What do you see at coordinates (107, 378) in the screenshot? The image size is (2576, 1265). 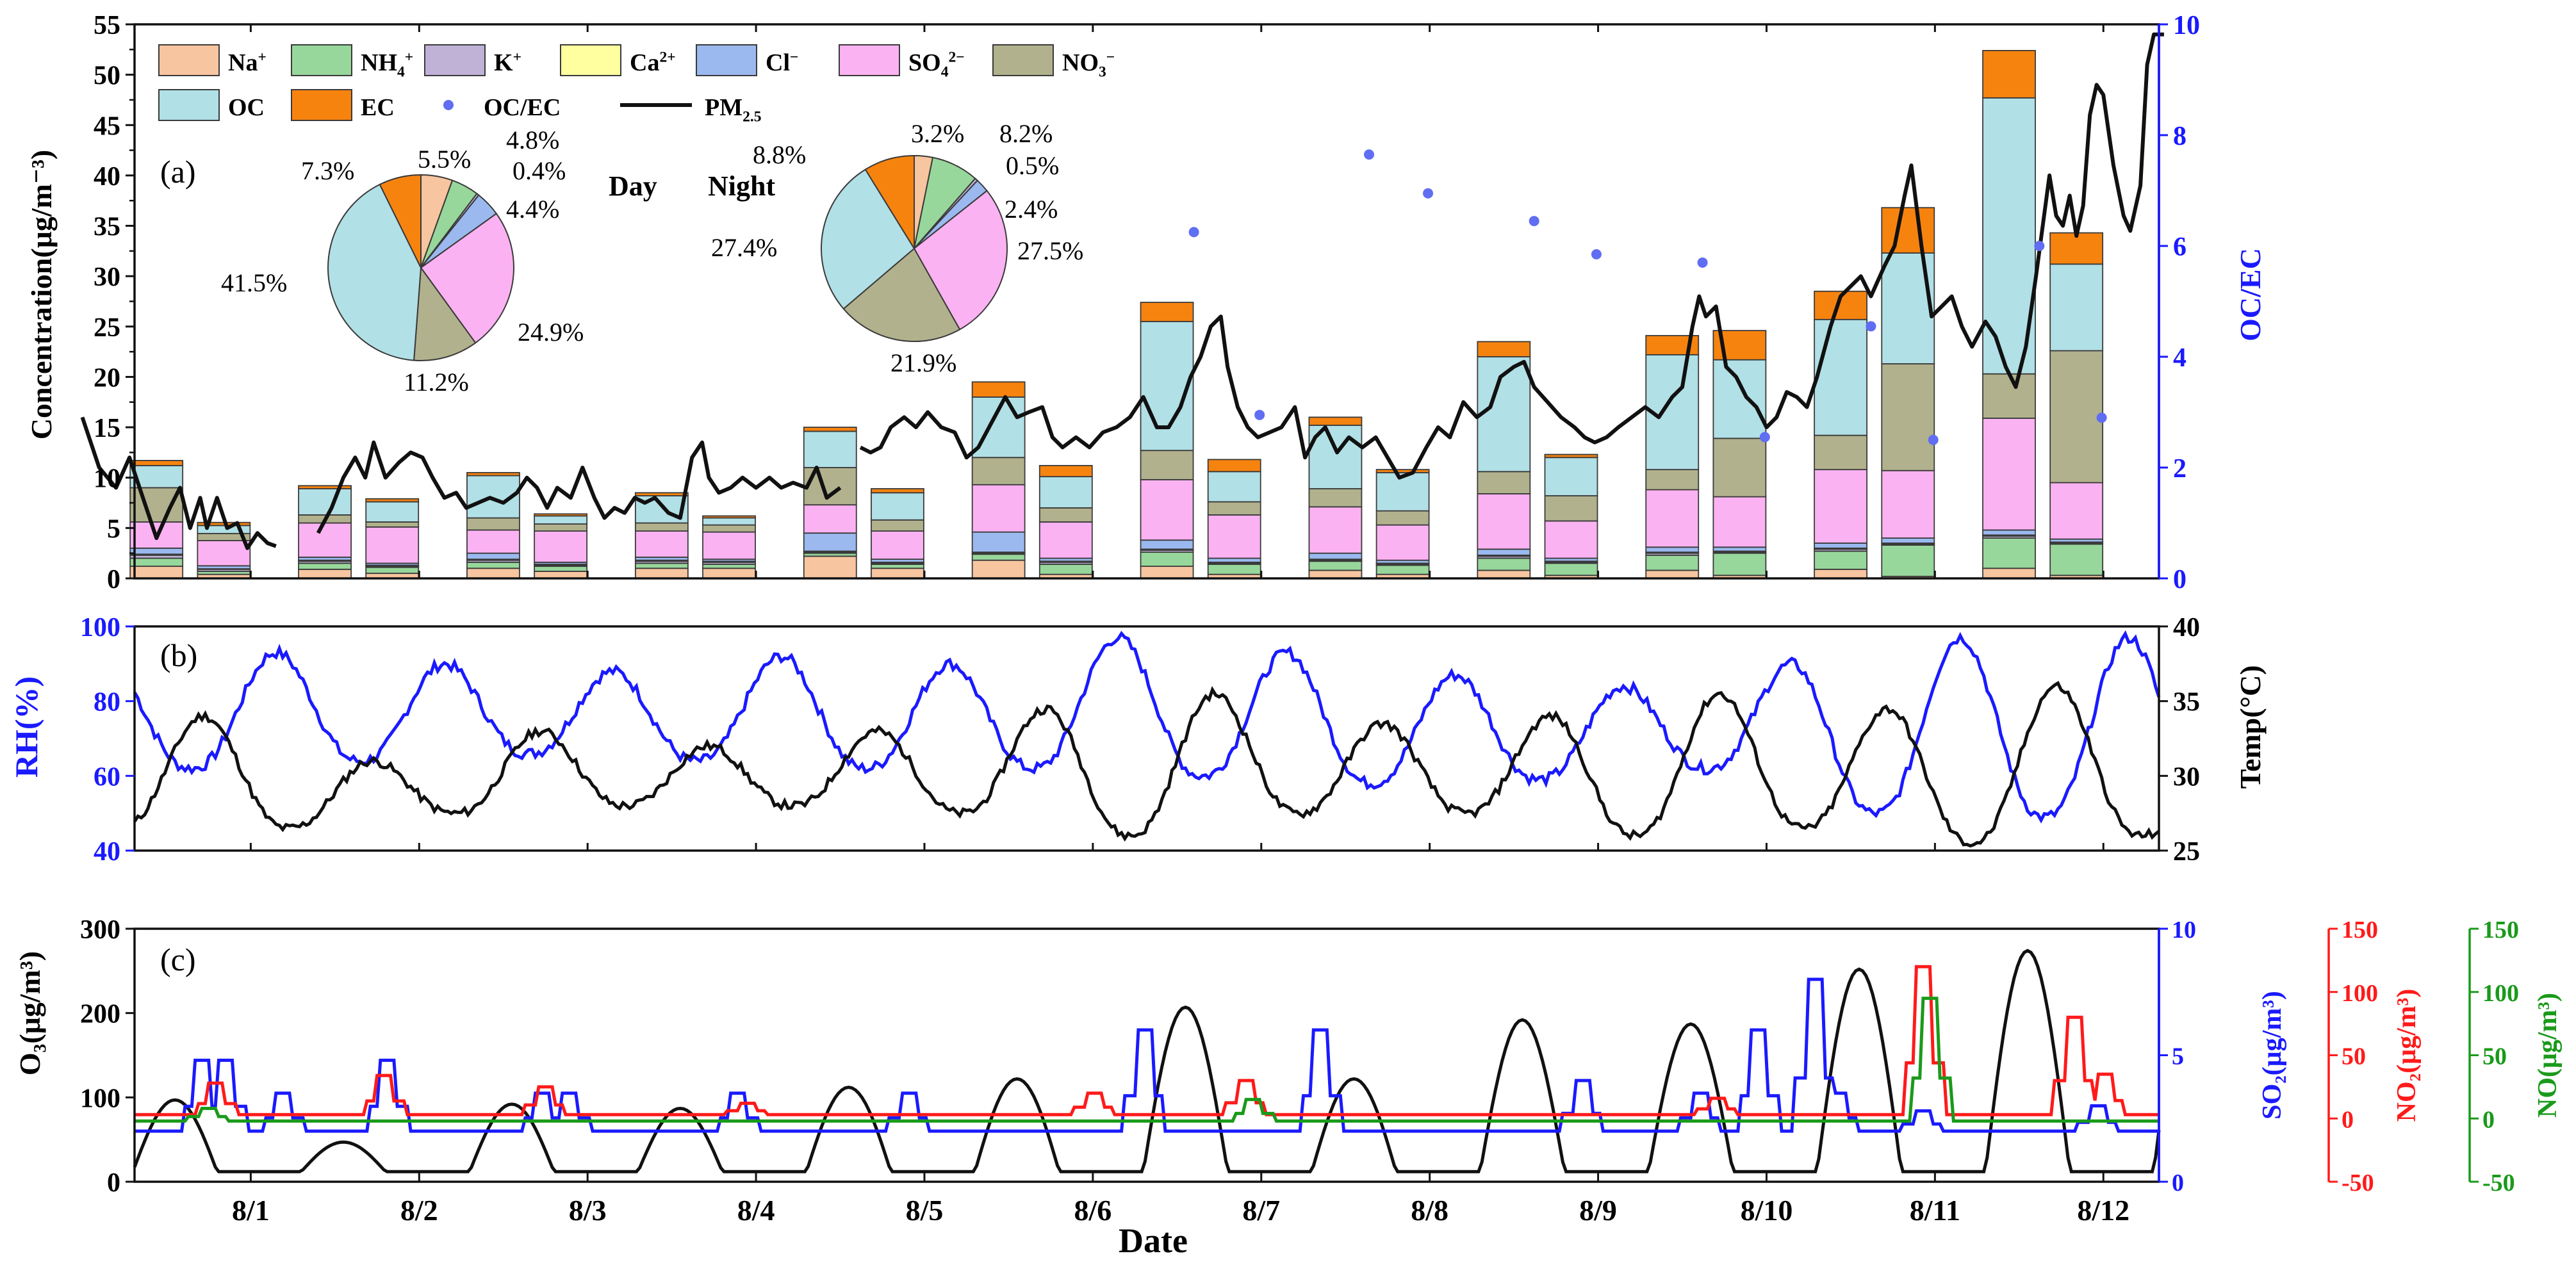 I see `y-tick-label-a: 20` at bounding box center [107, 378].